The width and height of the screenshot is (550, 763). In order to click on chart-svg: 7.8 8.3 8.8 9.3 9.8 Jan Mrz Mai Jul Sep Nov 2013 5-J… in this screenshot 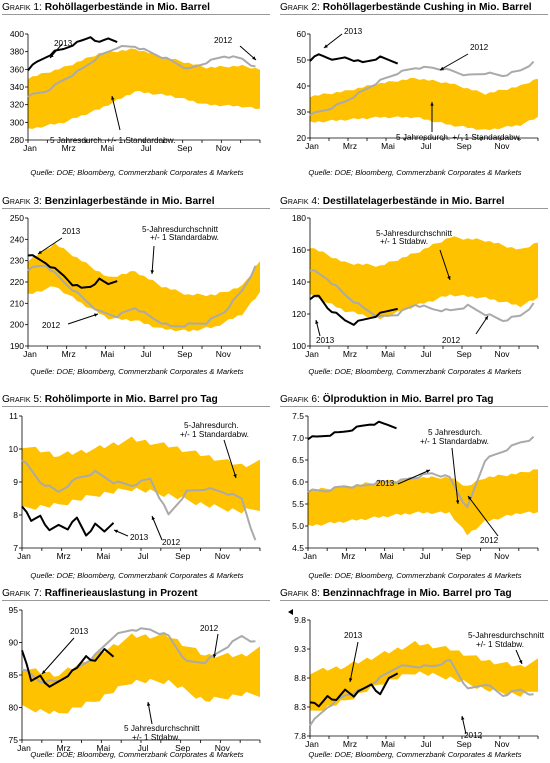, I will do `click(416, 679)`.